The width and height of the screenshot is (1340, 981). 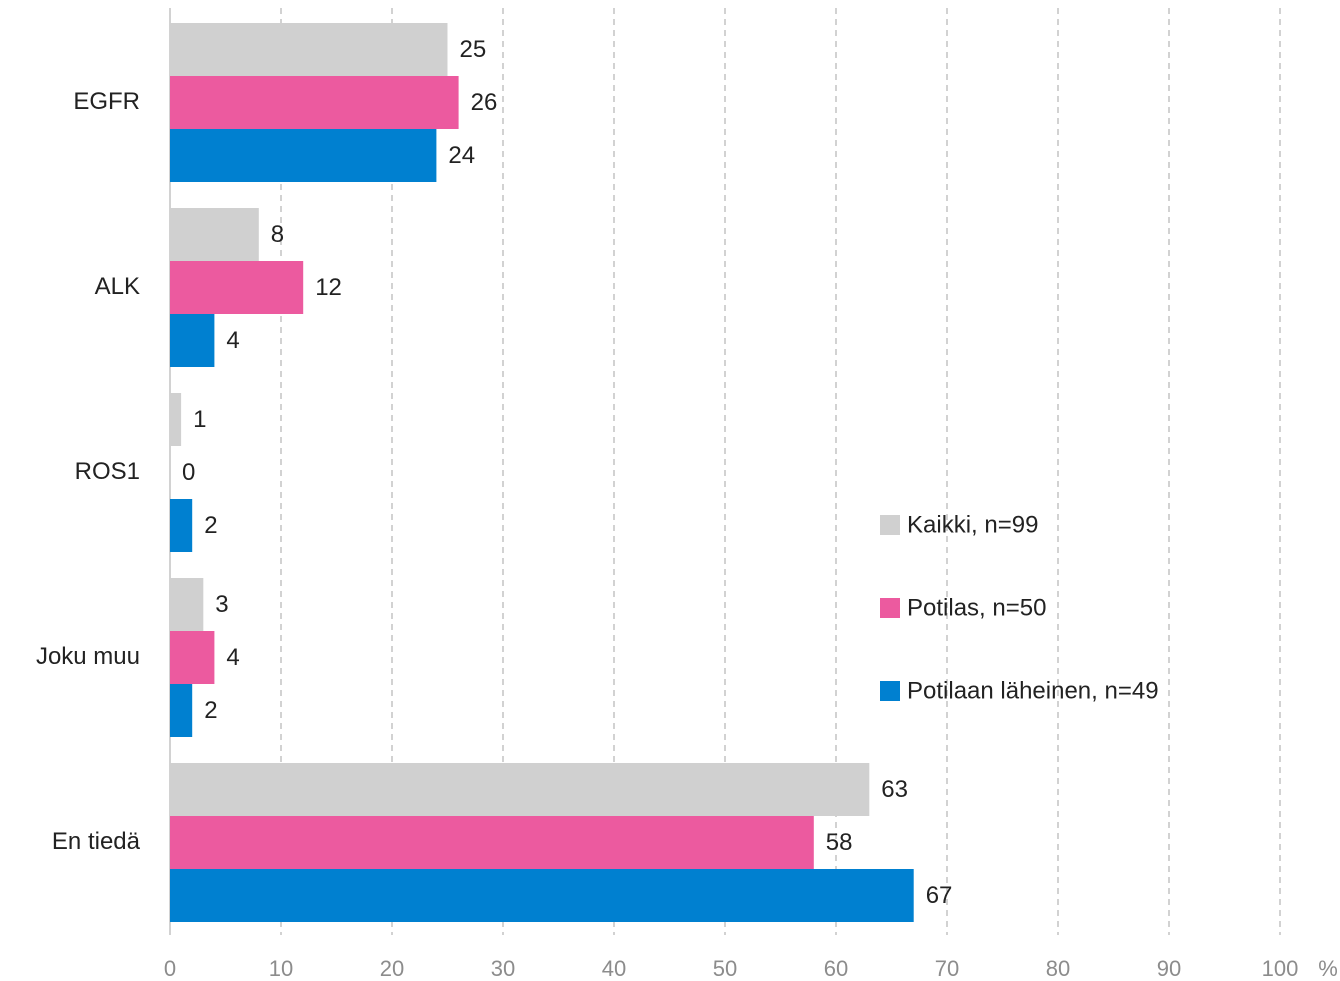 What do you see at coordinates (1058, 968) in the screenshot?
I see `x-tick-label: 80` at bounding box center [1058, 968].